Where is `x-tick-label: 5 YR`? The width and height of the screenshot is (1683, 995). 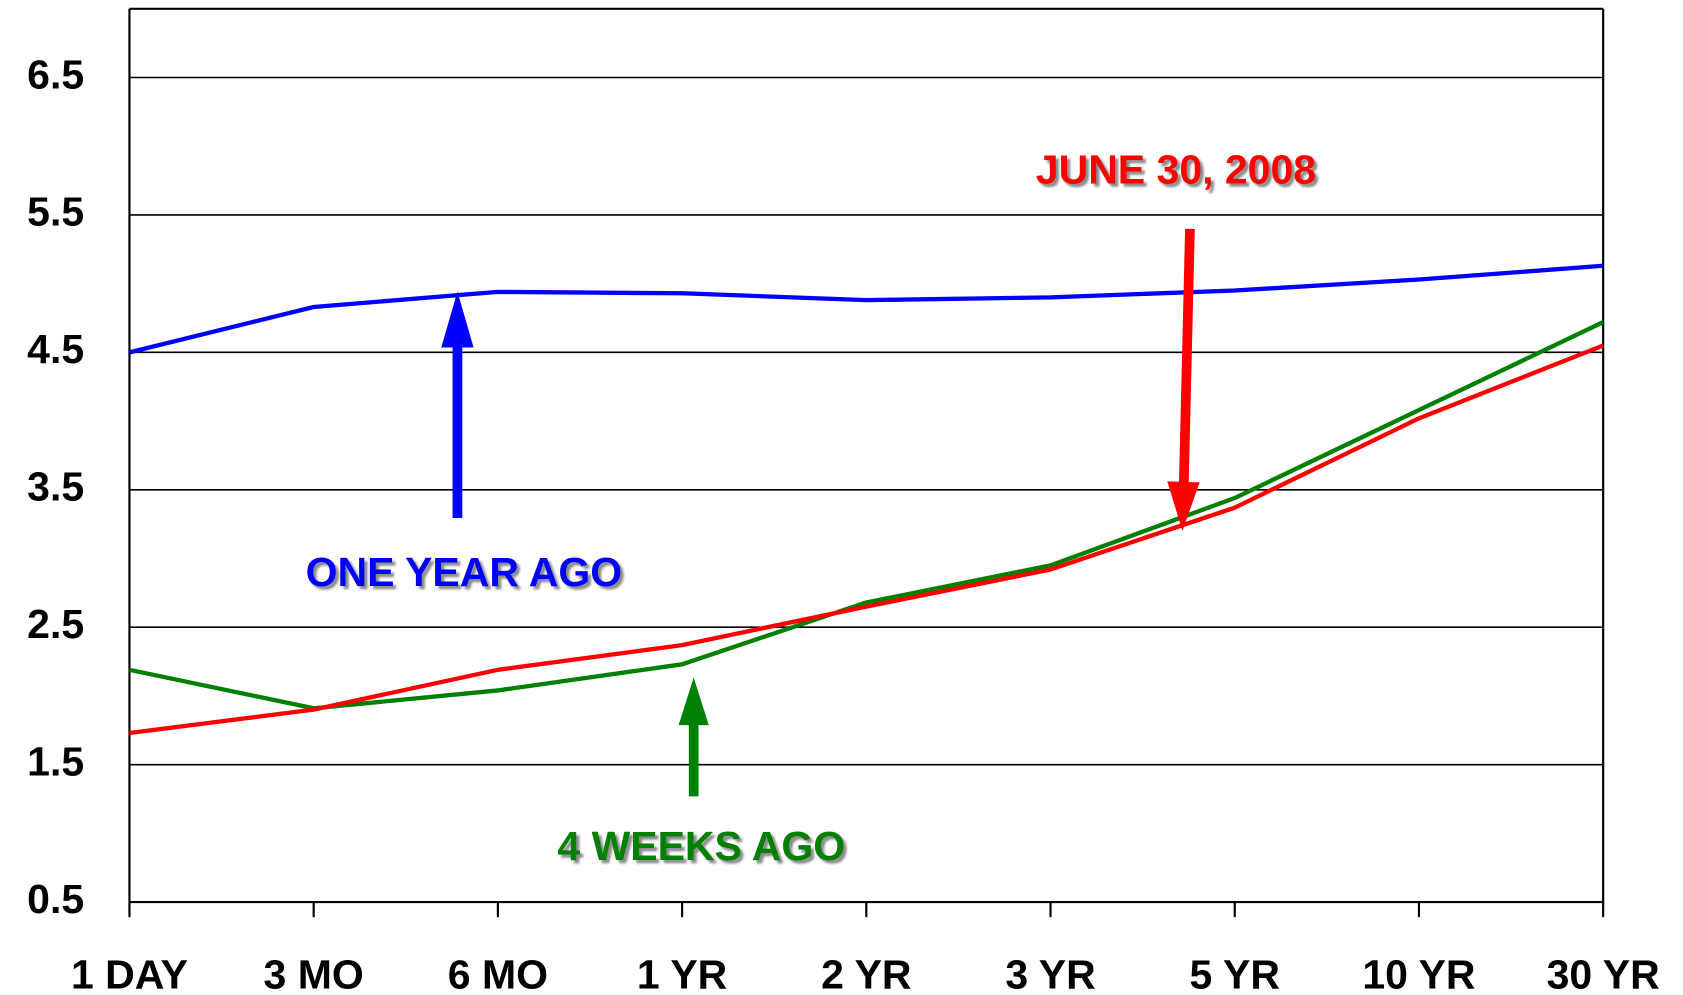 x-tick-label: 5 YR is located at coordinates (1235, 973).